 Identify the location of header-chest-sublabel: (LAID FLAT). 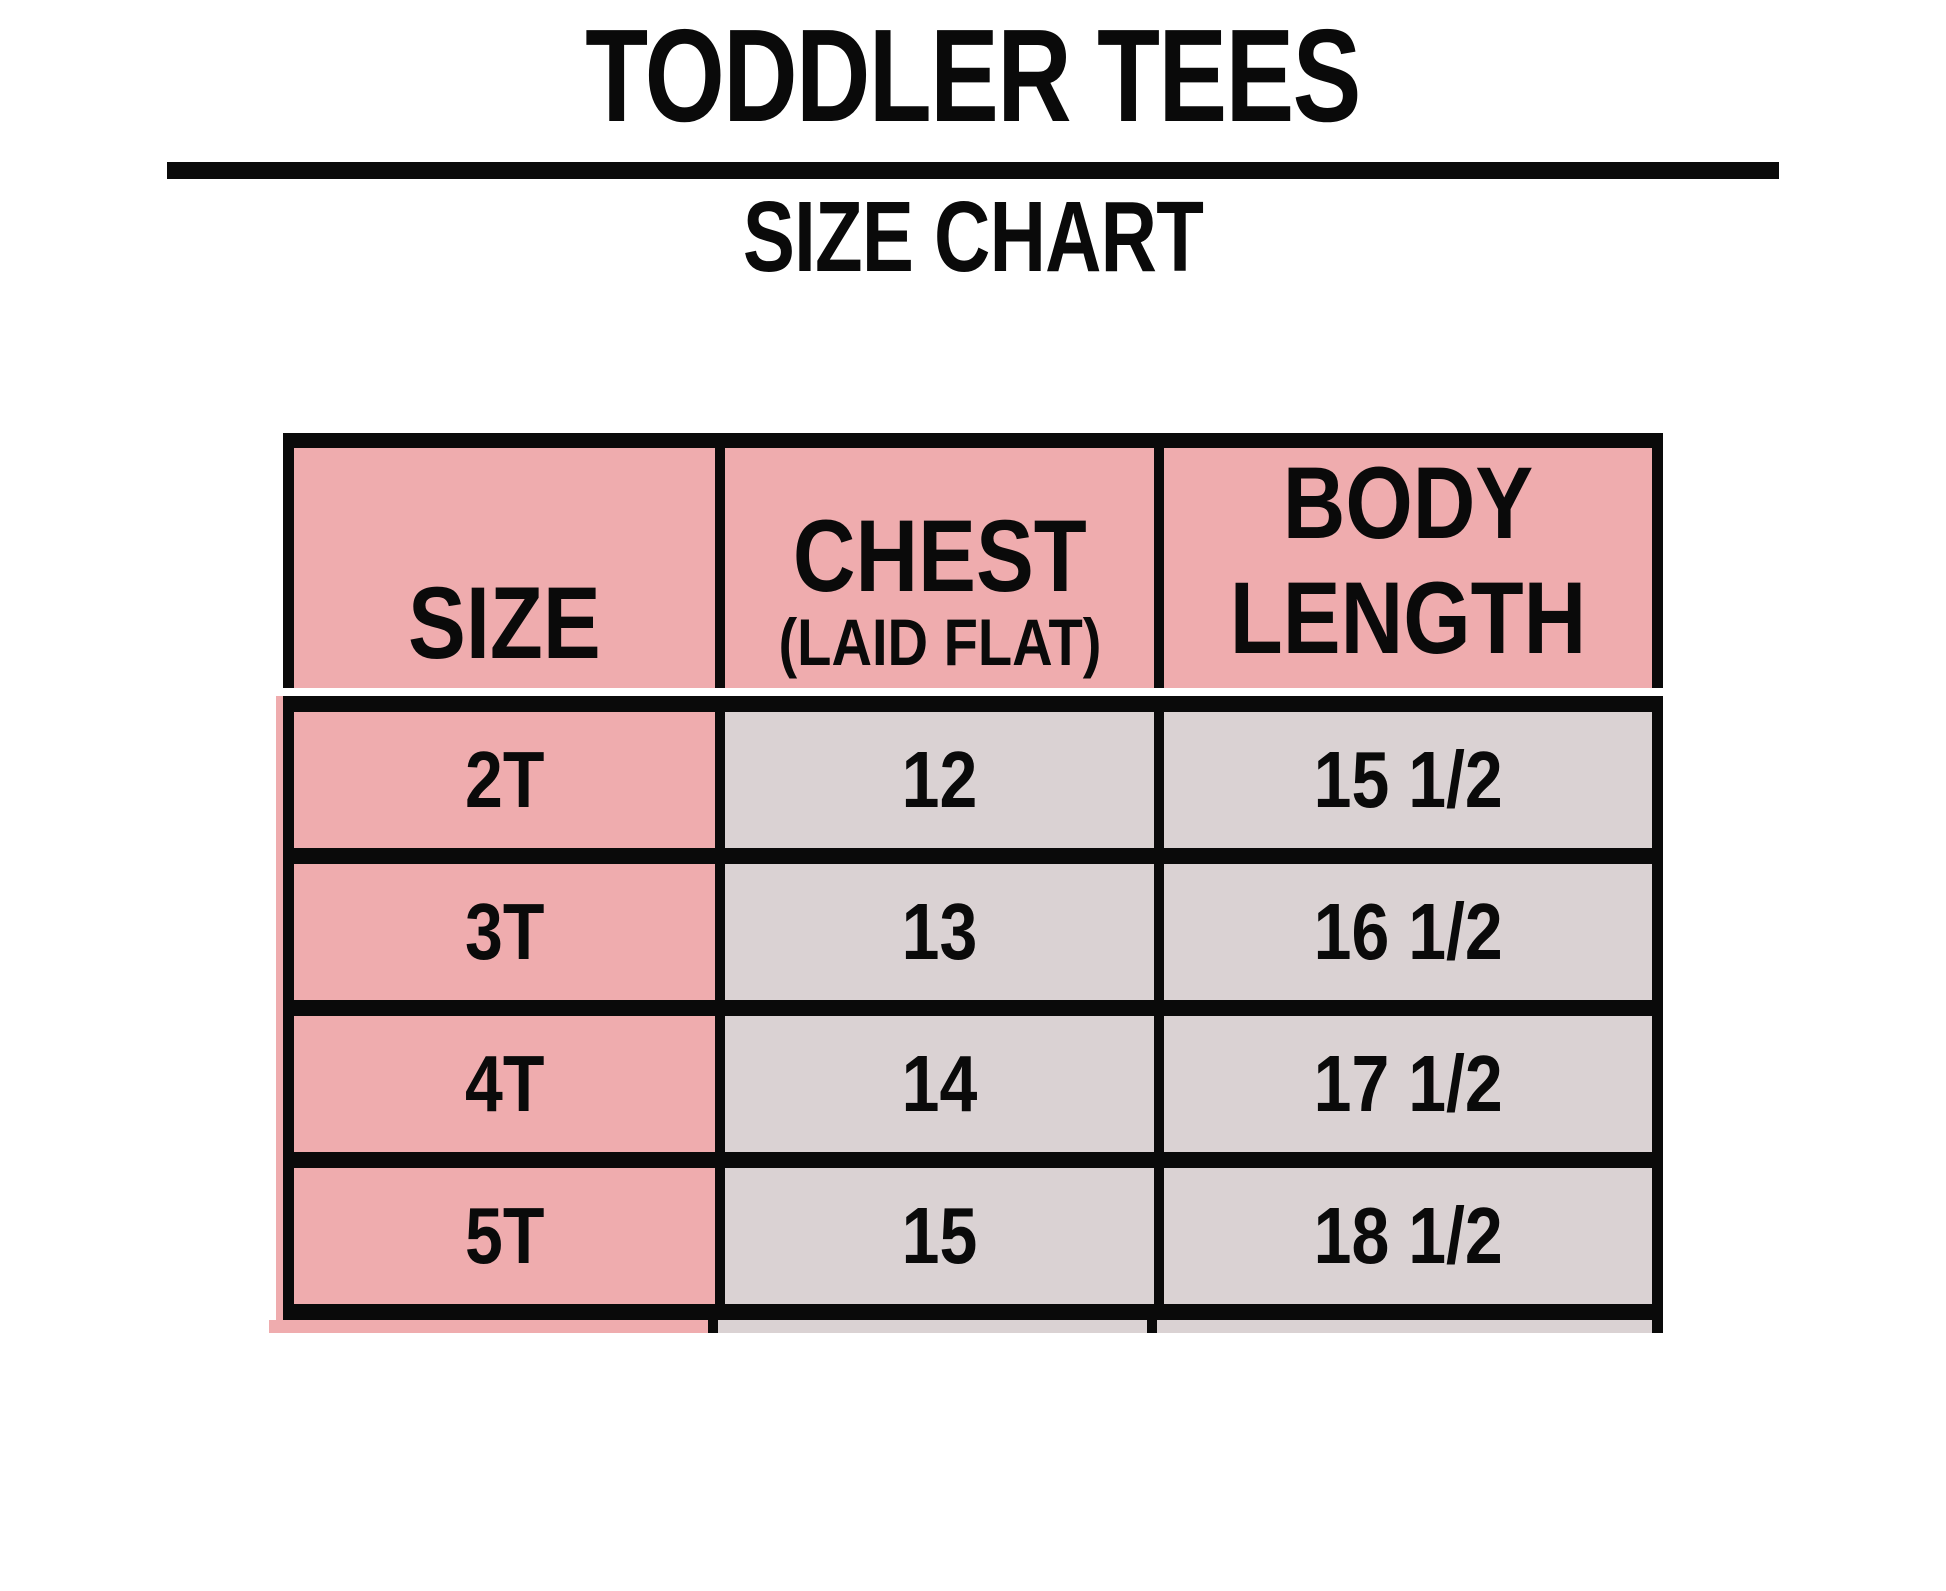
(939, 641).